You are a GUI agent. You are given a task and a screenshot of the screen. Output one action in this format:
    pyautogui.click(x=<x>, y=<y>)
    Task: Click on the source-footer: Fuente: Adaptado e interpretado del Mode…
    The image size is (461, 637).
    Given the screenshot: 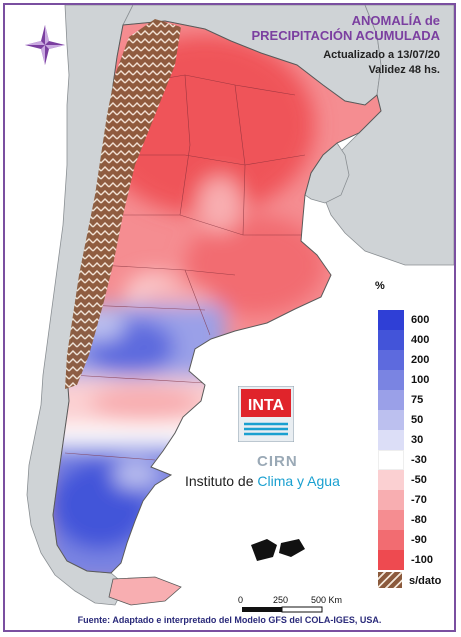 What is the action you would take?
    pyautogui.click(x=229, y=620)
    